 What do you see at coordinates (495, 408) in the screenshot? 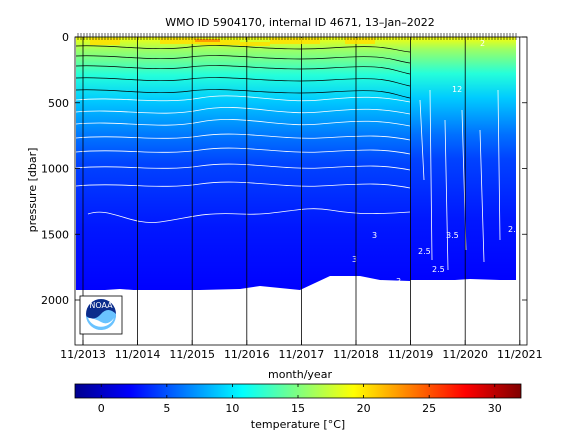
I see `colorbar-tick-label: 30` at bounding box center [495, 408].